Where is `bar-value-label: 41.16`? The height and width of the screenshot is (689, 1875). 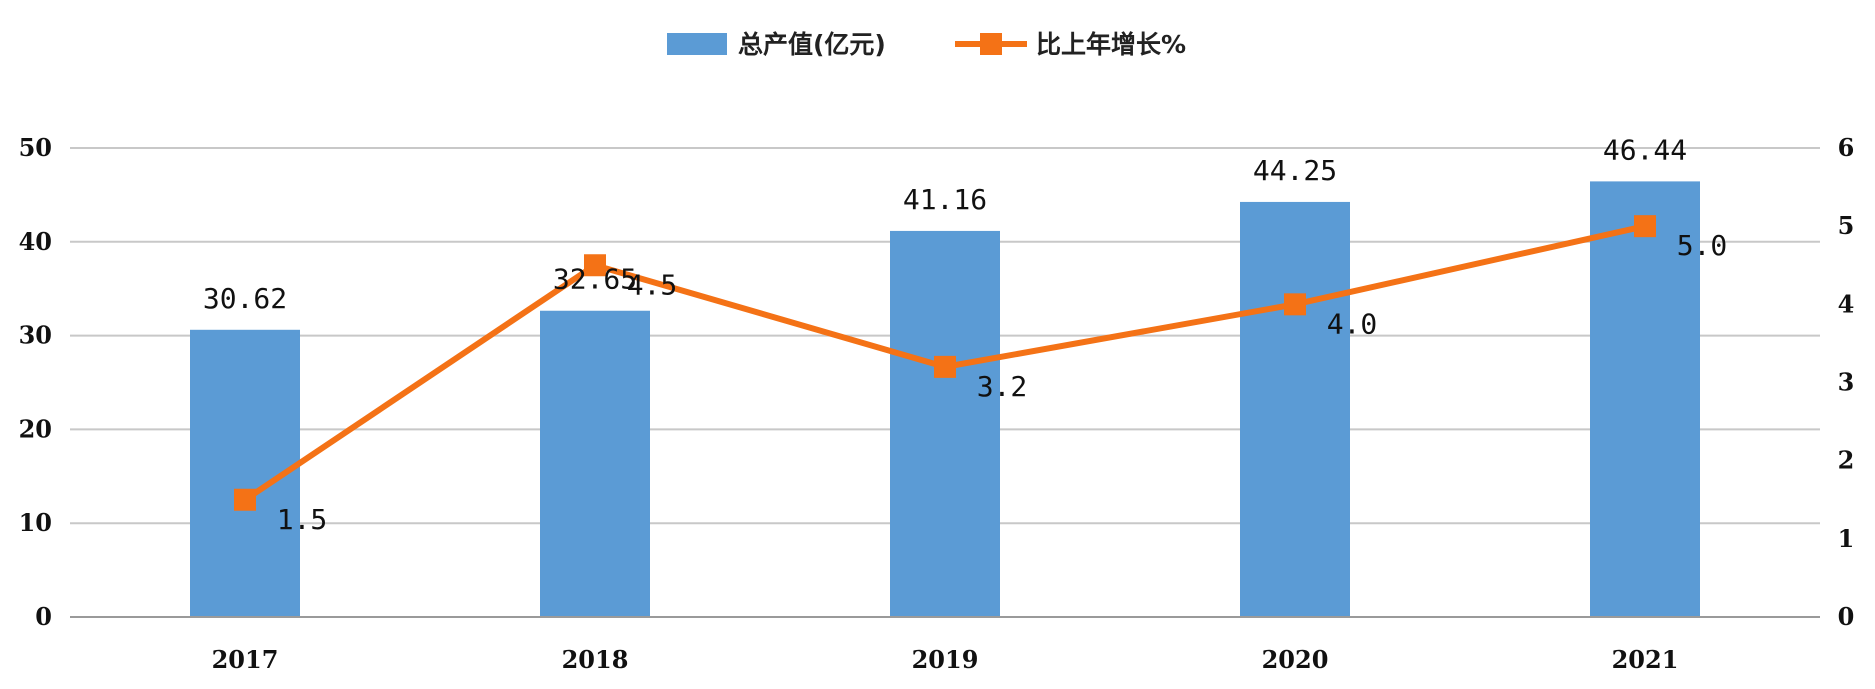
bar-value-label: 41.16 is located at coordinates (945, 199).